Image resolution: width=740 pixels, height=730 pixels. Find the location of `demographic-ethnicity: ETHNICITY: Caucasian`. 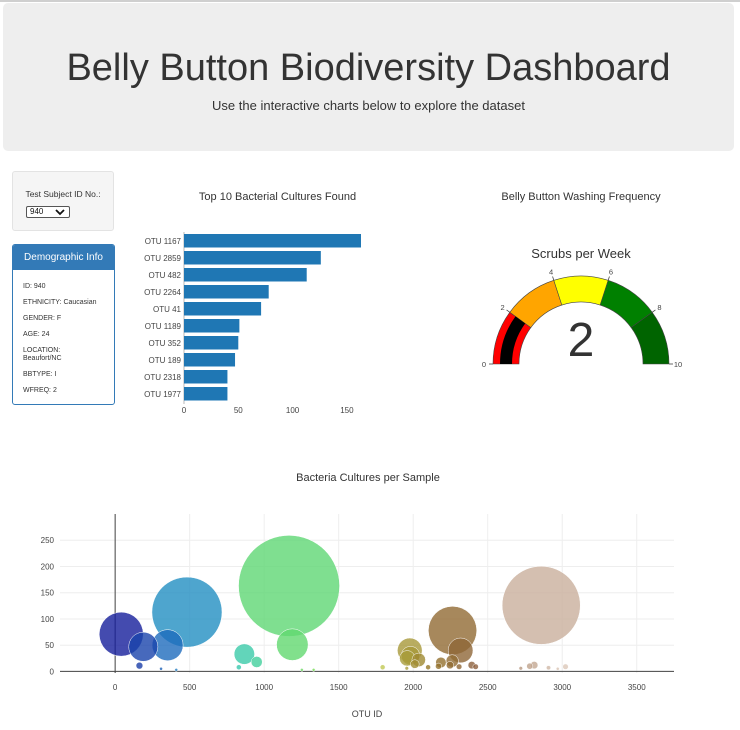

demographic-ethnicity: ETHNICITY: Caucasian is located at coordinates (60, 302).